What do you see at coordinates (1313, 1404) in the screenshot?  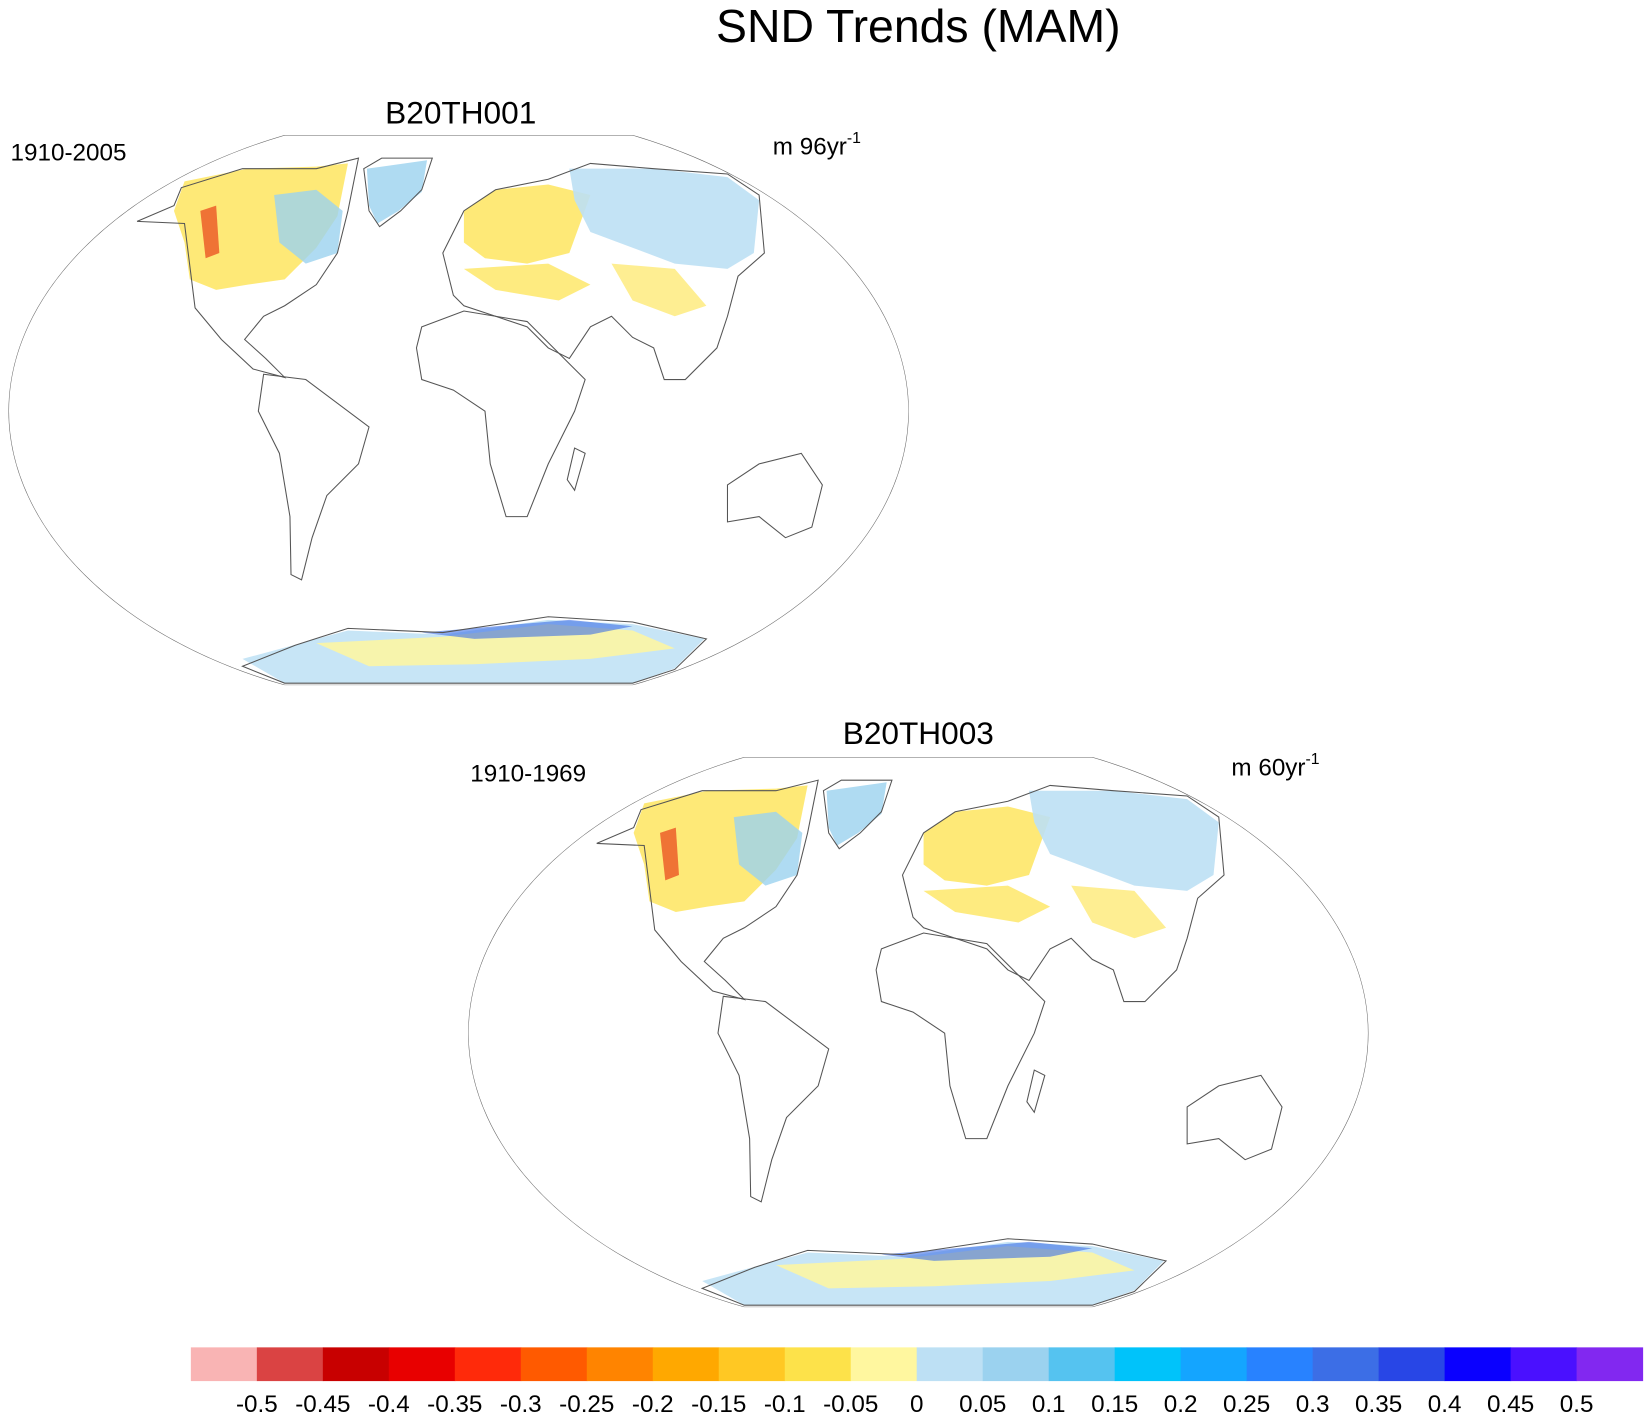 I see `colorbar-label: 0.3` at bounding box center [1313, 1404].